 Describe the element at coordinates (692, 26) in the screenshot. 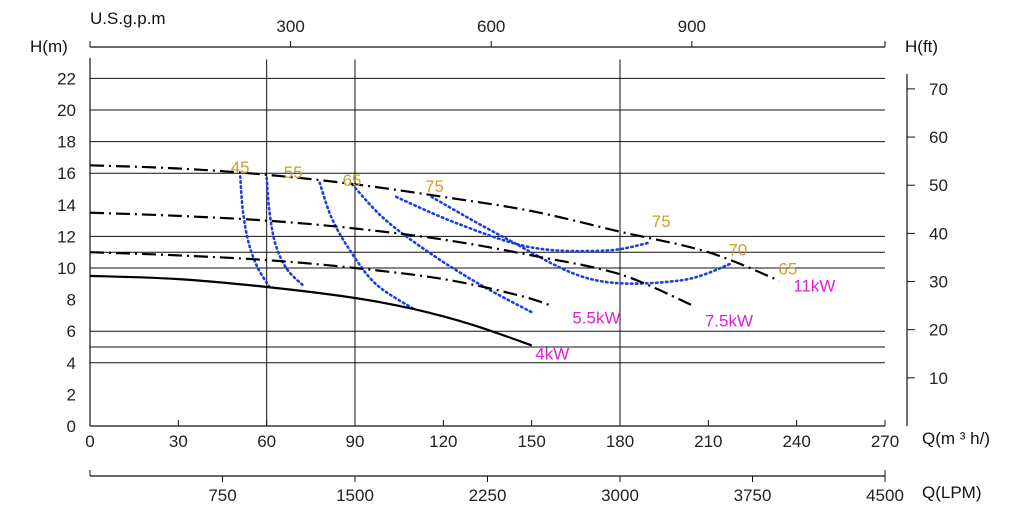

I see `x-tick-label-usgpm: 900` at that location.